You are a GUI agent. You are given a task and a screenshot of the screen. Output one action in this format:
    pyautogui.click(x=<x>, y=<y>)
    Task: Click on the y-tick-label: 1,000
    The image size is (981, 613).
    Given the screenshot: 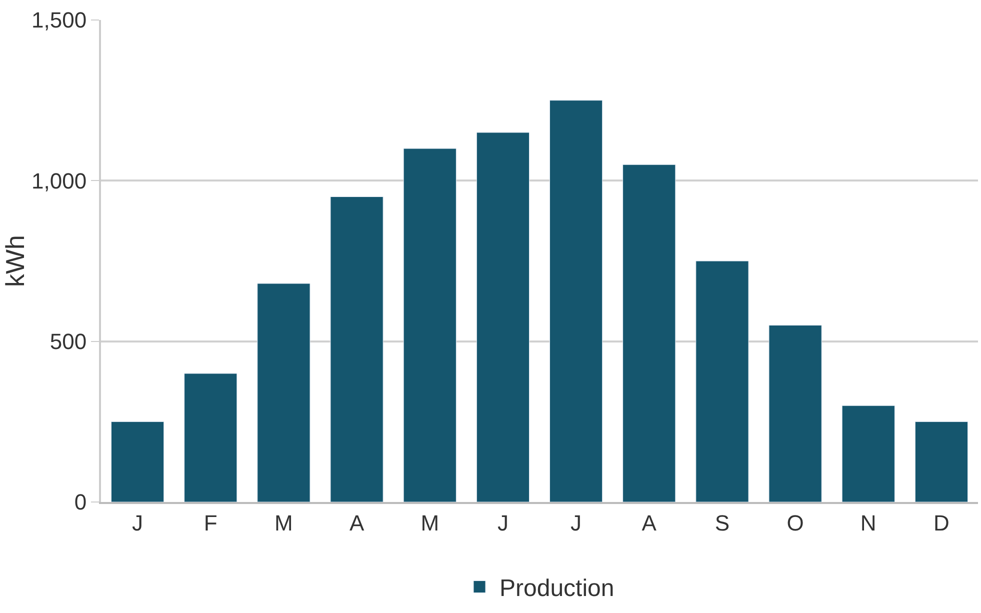 What is the action you would take?
    pyautogui.click(x=59, y=181)
    